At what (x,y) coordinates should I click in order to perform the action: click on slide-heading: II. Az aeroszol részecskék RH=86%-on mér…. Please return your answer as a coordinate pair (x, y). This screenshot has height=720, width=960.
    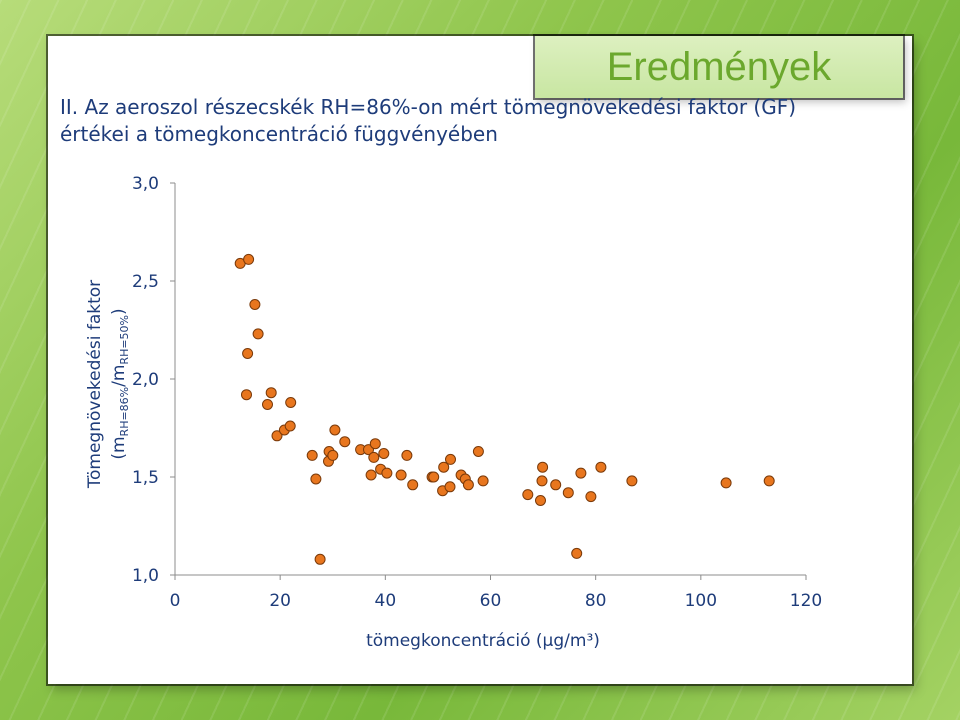
    Looking at the image, I should click on (470, 121).